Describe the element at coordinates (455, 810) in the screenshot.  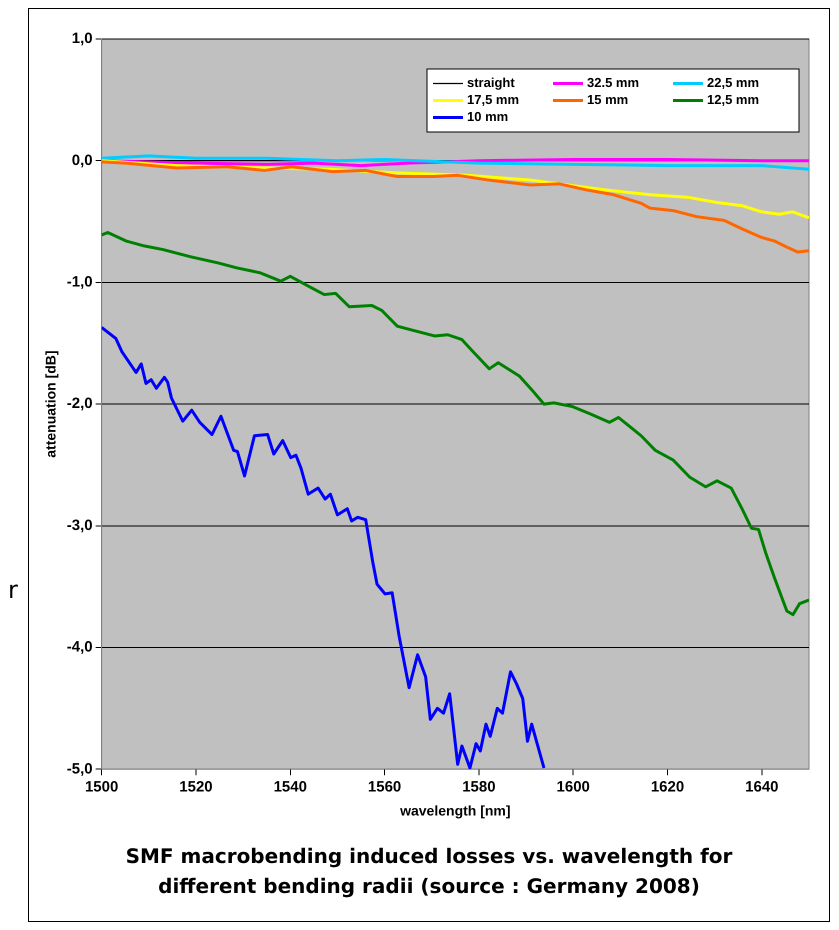
I see `x-axis-title: wavelength [nm]` at that location.